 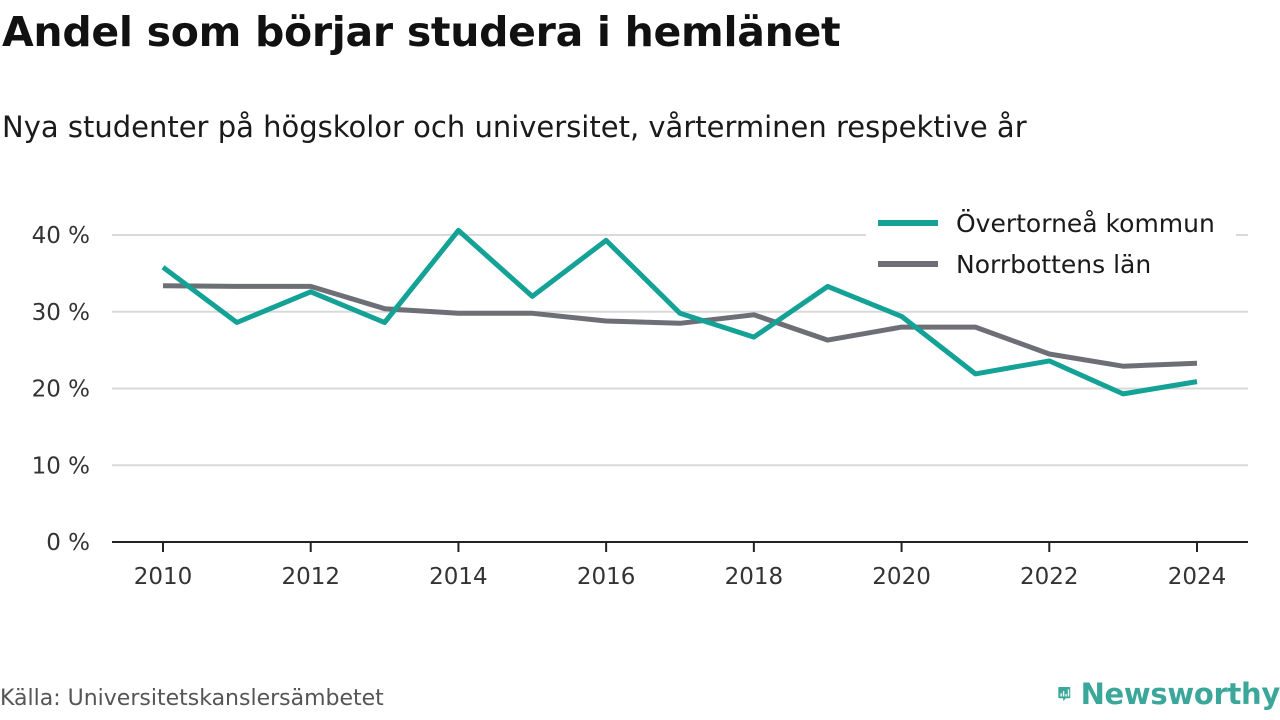 I want to click on x-tick-label: 2024, so click(x=1197, y=577).